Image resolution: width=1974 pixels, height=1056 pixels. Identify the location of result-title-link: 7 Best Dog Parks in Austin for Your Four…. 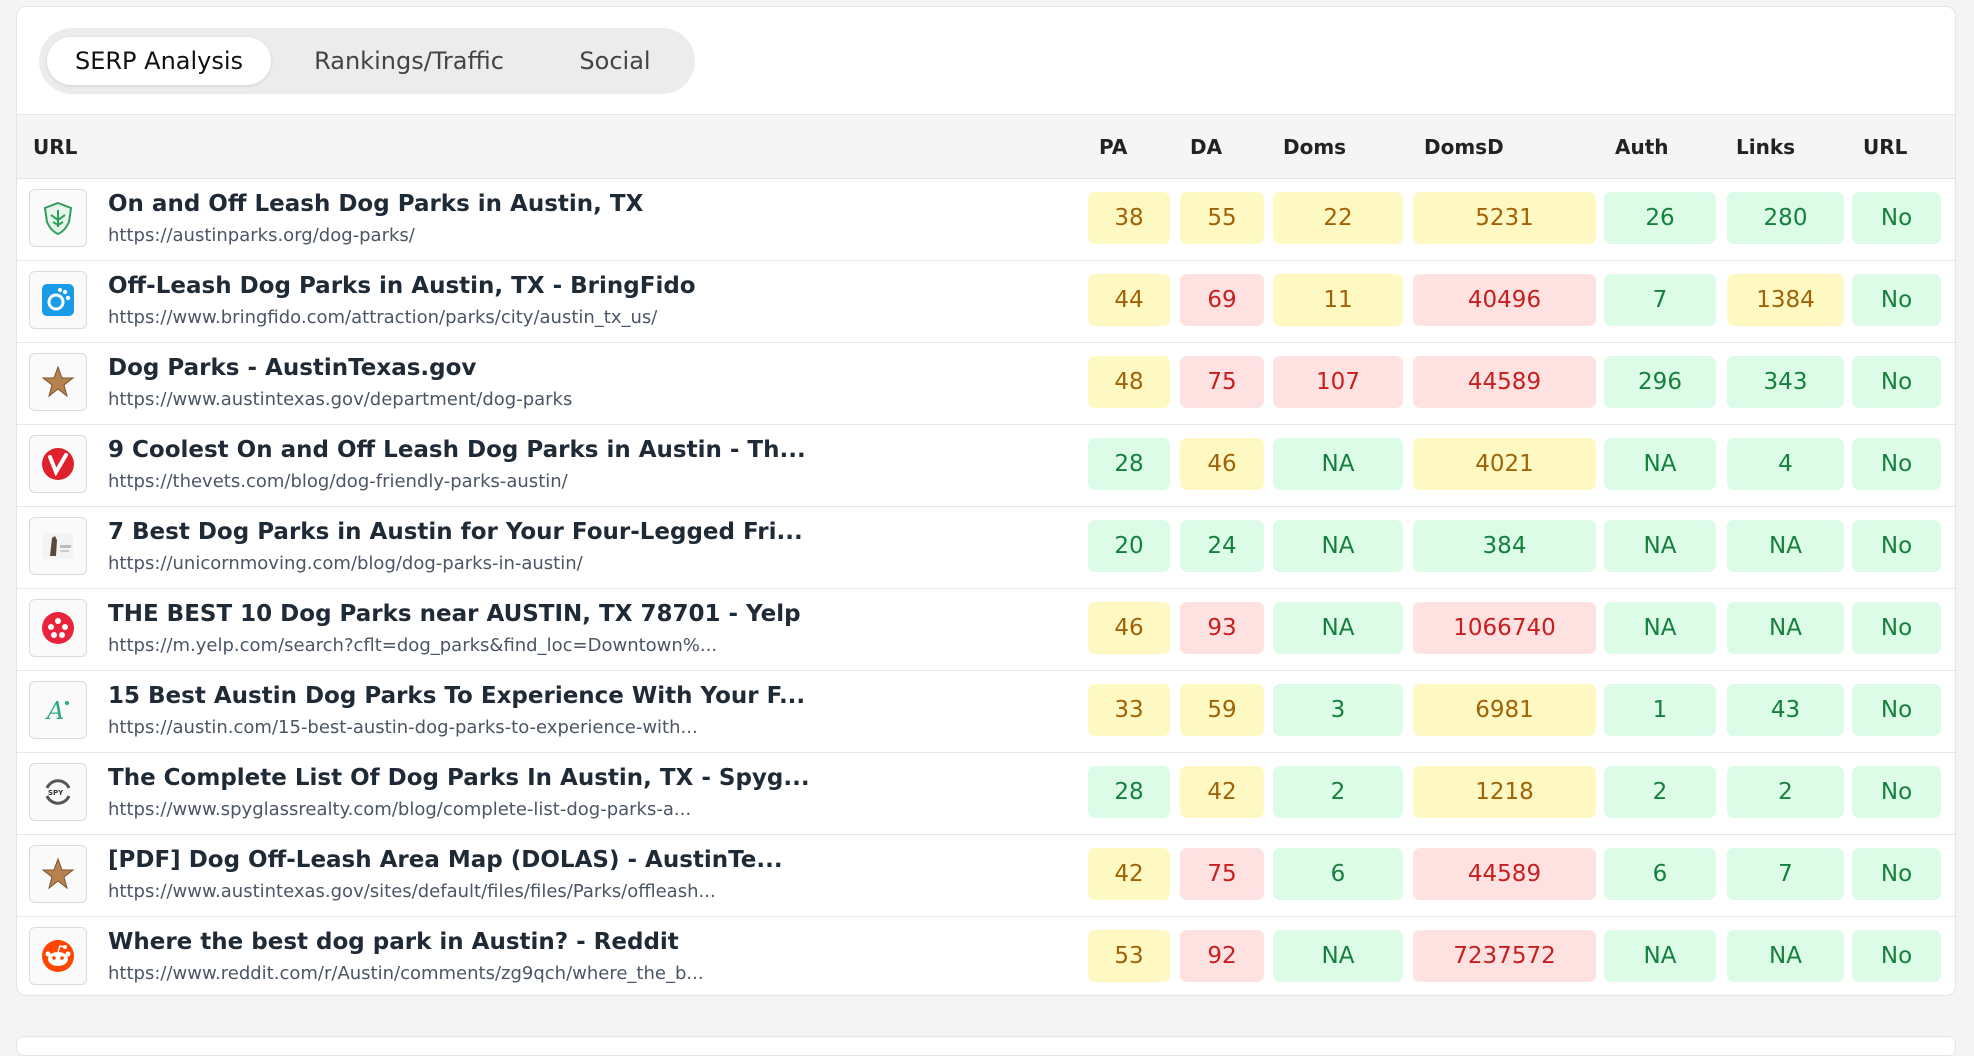
(455, 532).